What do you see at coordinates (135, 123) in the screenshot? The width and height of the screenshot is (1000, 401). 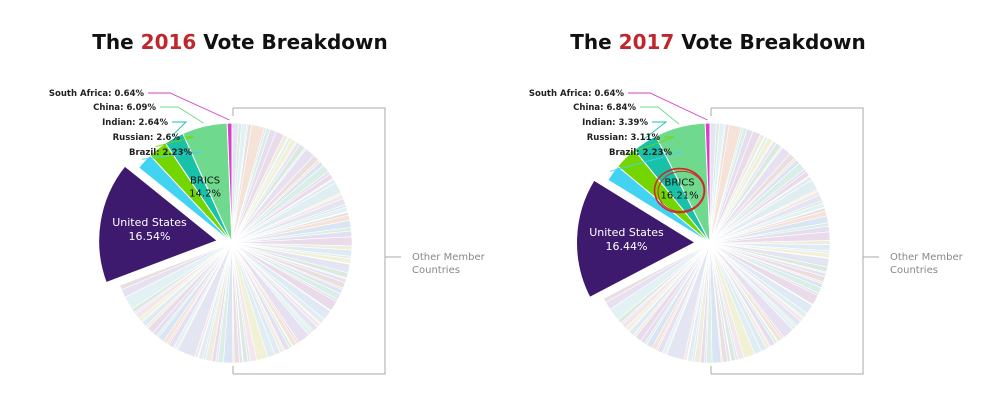 I see `label-indian: Indian: 2.64%` at bounding box center [135, 123].